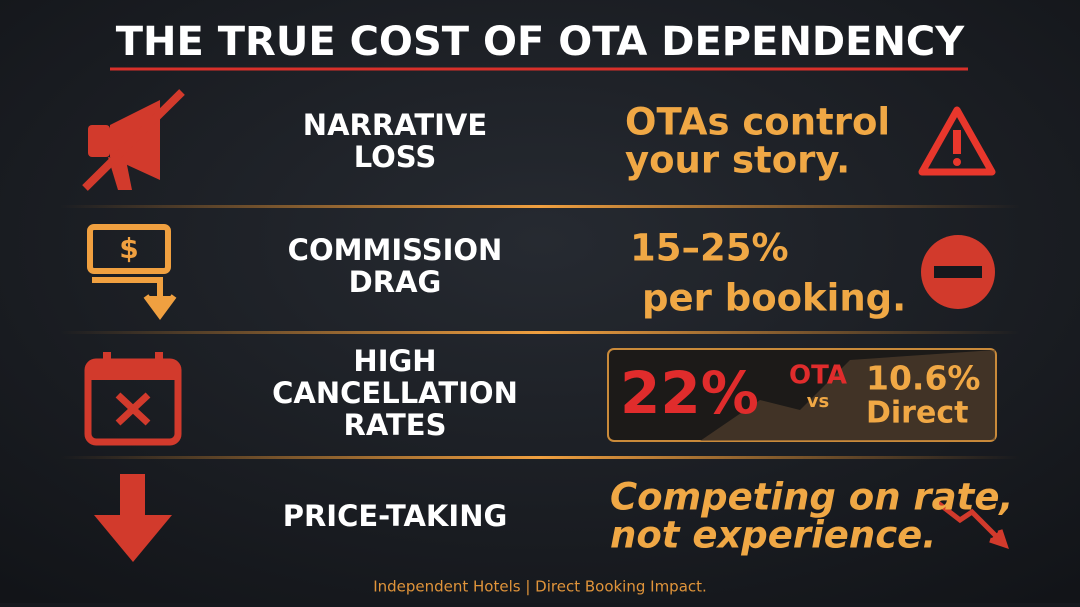 This screenshot has height=607, width=1080. What do you see at coordinates (132, 272) in the screenshot?
I see `money-down-icon: $` at bounding box center [132, 272].